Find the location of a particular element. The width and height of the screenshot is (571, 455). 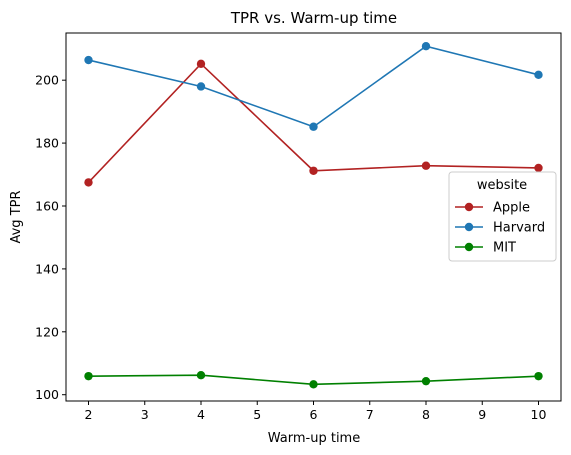

series-line-harvard is located at coordinates (313, 86).